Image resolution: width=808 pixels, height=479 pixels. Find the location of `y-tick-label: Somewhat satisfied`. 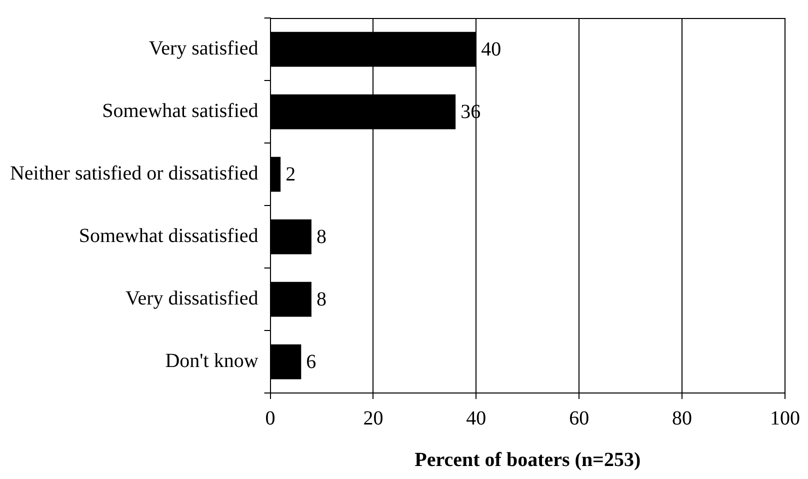

y-tick-label: Somewhat satisfied is located at coordinates (180, 111).